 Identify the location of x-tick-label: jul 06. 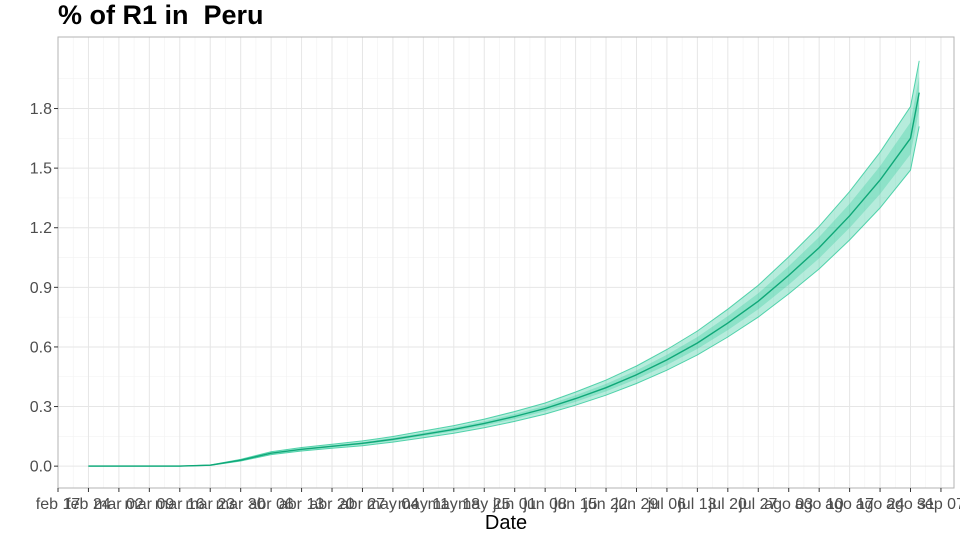
(666, 504).